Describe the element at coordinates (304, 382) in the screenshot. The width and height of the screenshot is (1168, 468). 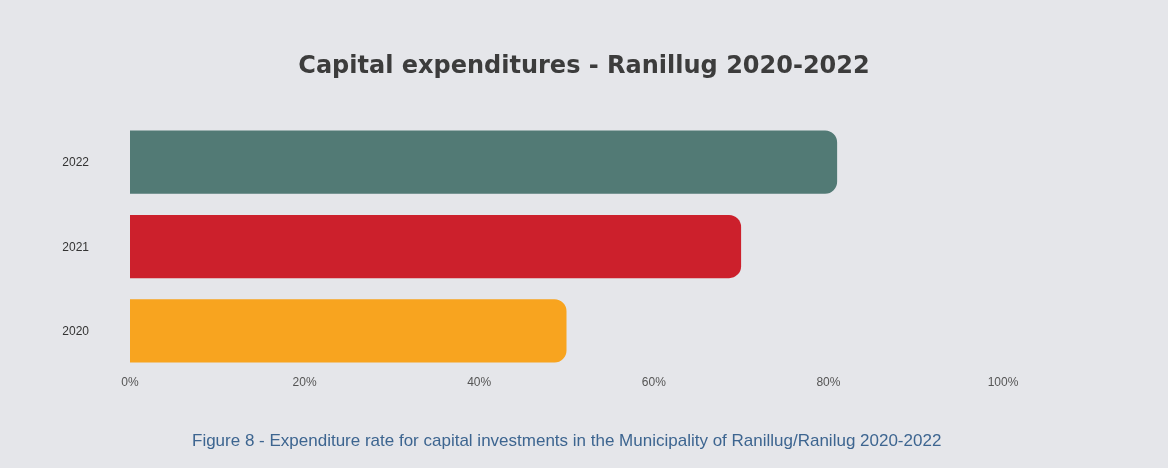
I see `x-tick-label: 20%` at that location.